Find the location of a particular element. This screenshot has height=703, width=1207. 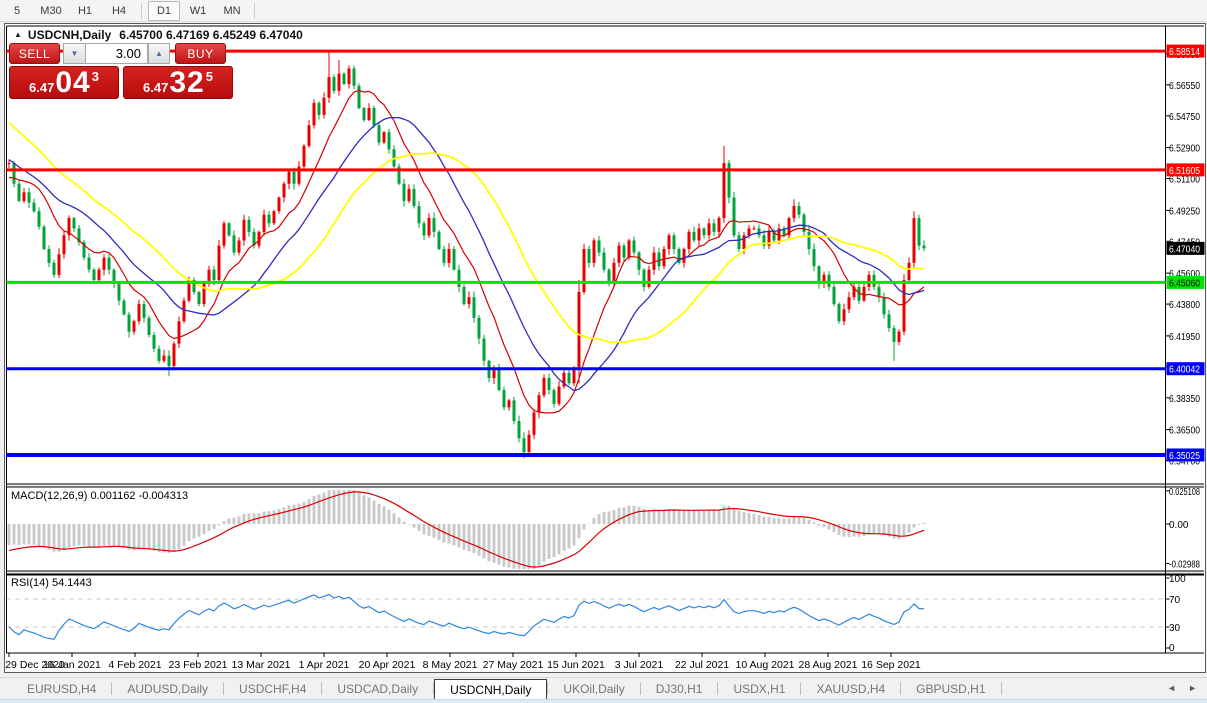

rsi-line is located at coordinates (466, 616).